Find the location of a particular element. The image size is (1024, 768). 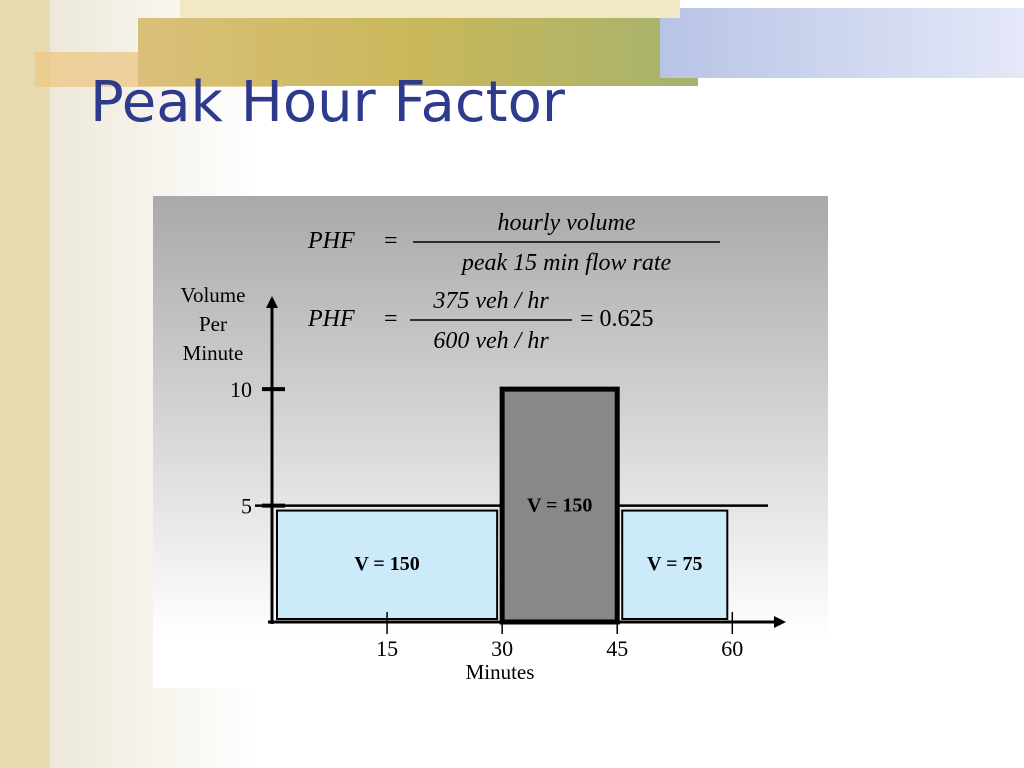

formula-denominator: 600 veh / hr is located at coordinates (491, 341).